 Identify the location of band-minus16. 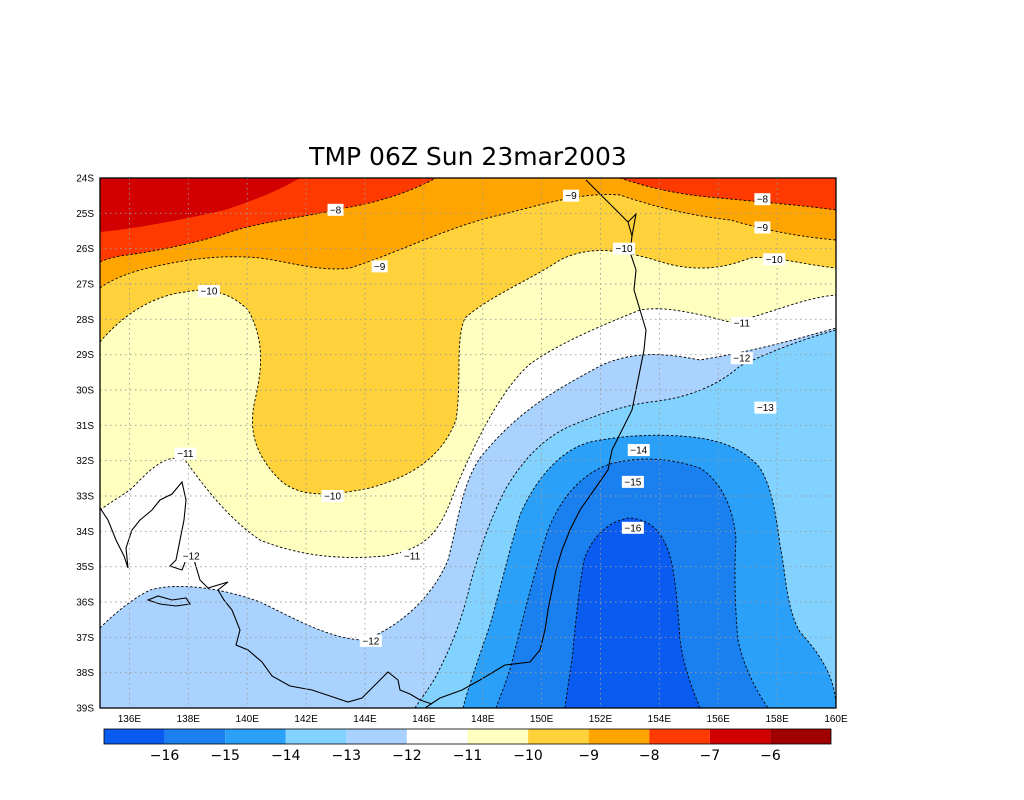
(632, 613).